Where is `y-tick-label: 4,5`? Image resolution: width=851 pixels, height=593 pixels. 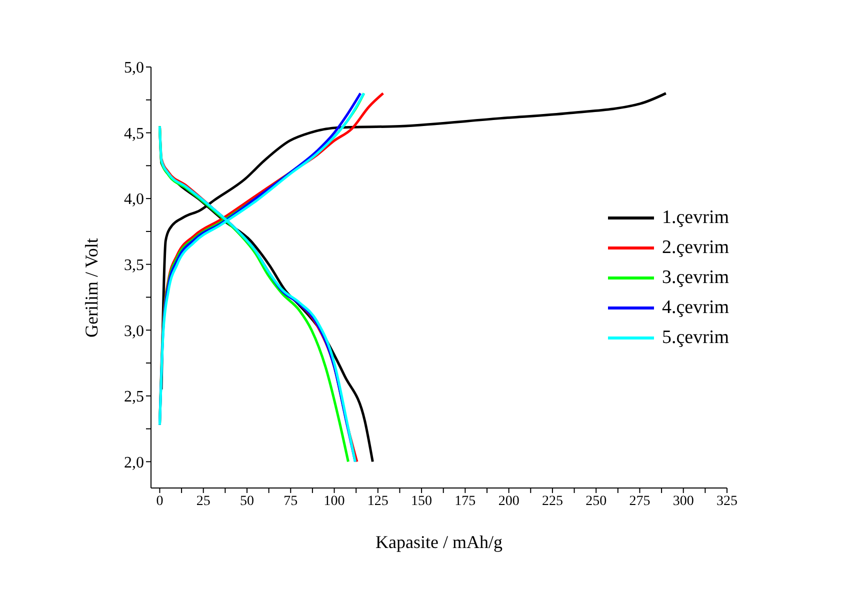
y-tick-label: 4,5 is located at coordinates (134, 133).